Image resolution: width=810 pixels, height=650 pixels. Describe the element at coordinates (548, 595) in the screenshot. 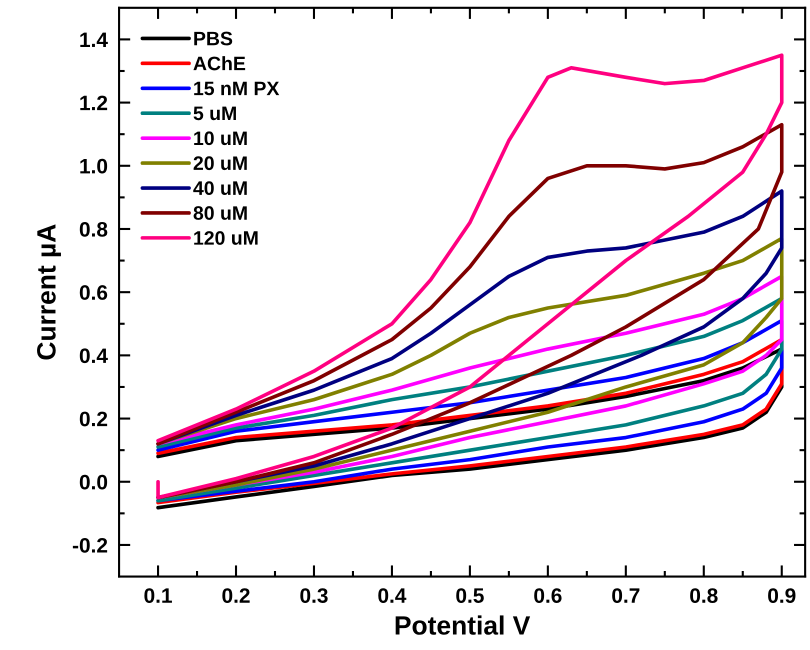

I see `x-tick-label: 0.6` at that location.